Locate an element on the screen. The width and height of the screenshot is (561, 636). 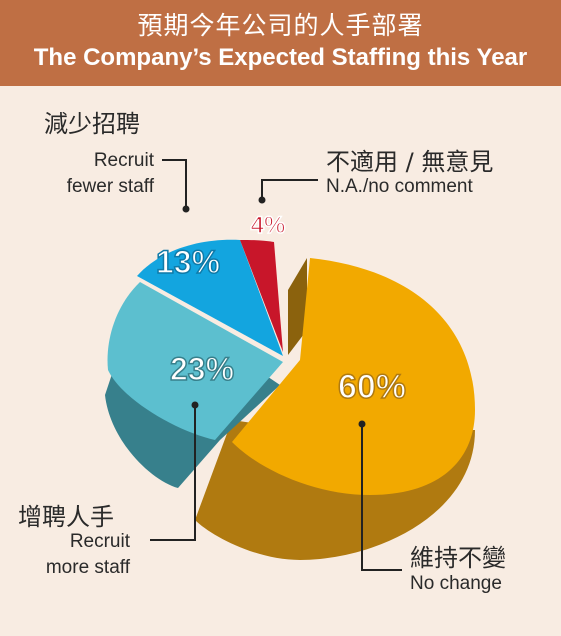
slice-more-staff is located at coordinates (195, 361).